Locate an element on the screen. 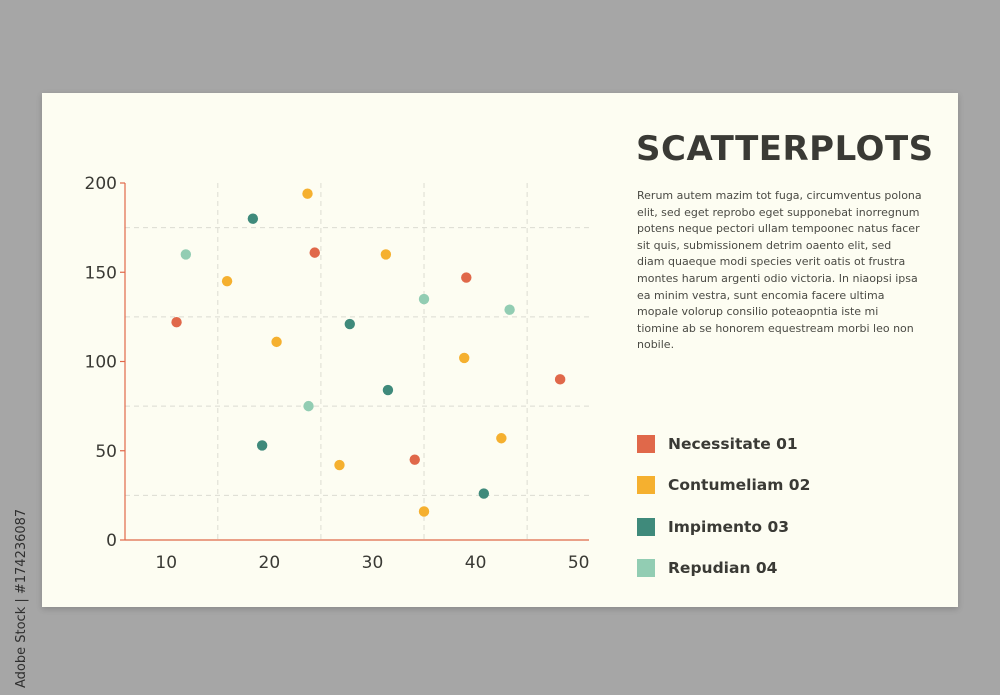 This screenshot has height=695, width=1000. image-id-label: Adobe Stock | #174236087 is located at coordinates (24, 568).